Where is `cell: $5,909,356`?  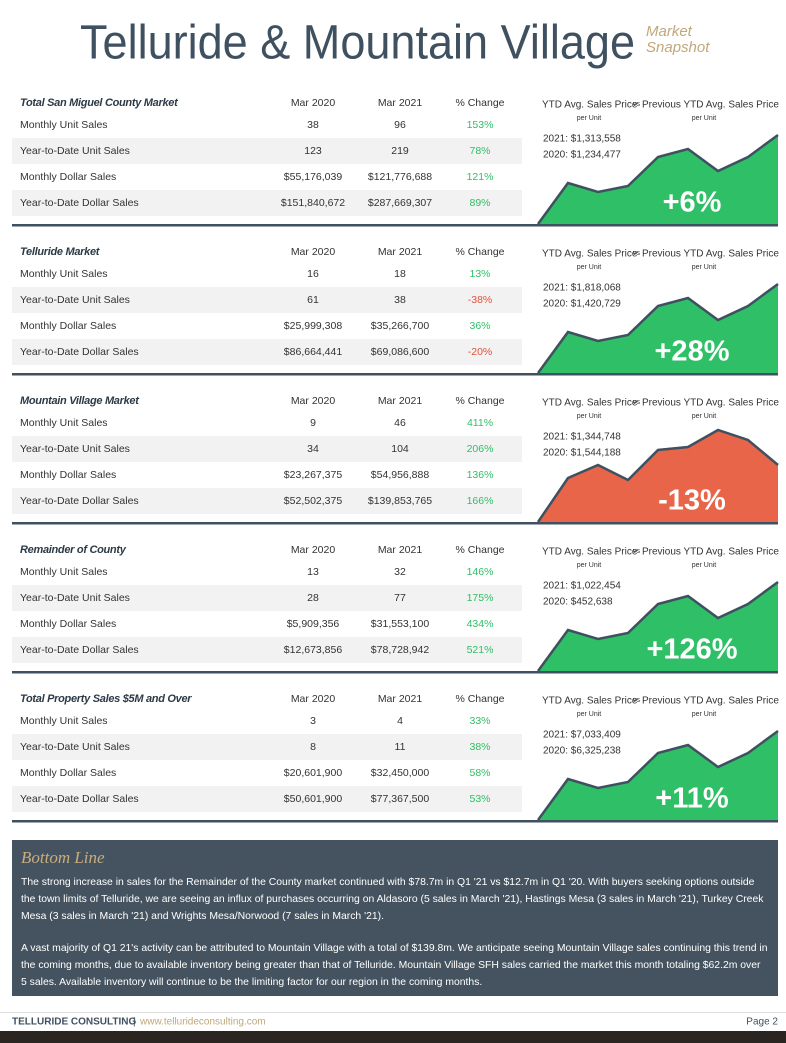 cell: $5,909,356 is located at coordinates (313, 624).